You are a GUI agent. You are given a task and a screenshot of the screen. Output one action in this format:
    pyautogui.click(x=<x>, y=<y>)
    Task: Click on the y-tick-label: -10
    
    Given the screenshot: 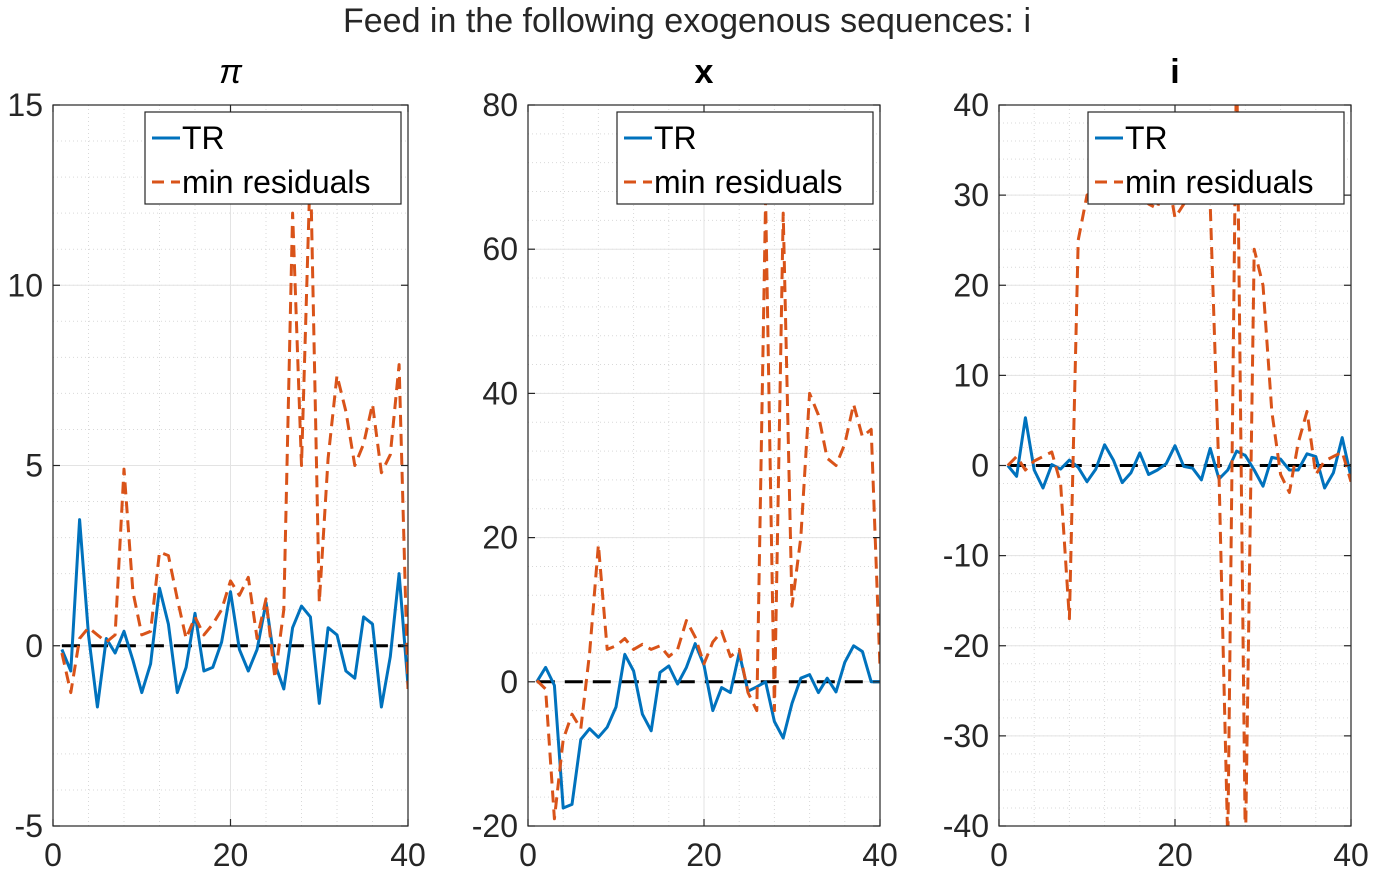 What is the action you would take?
    pyautogui.click(x=966, y=556)
    